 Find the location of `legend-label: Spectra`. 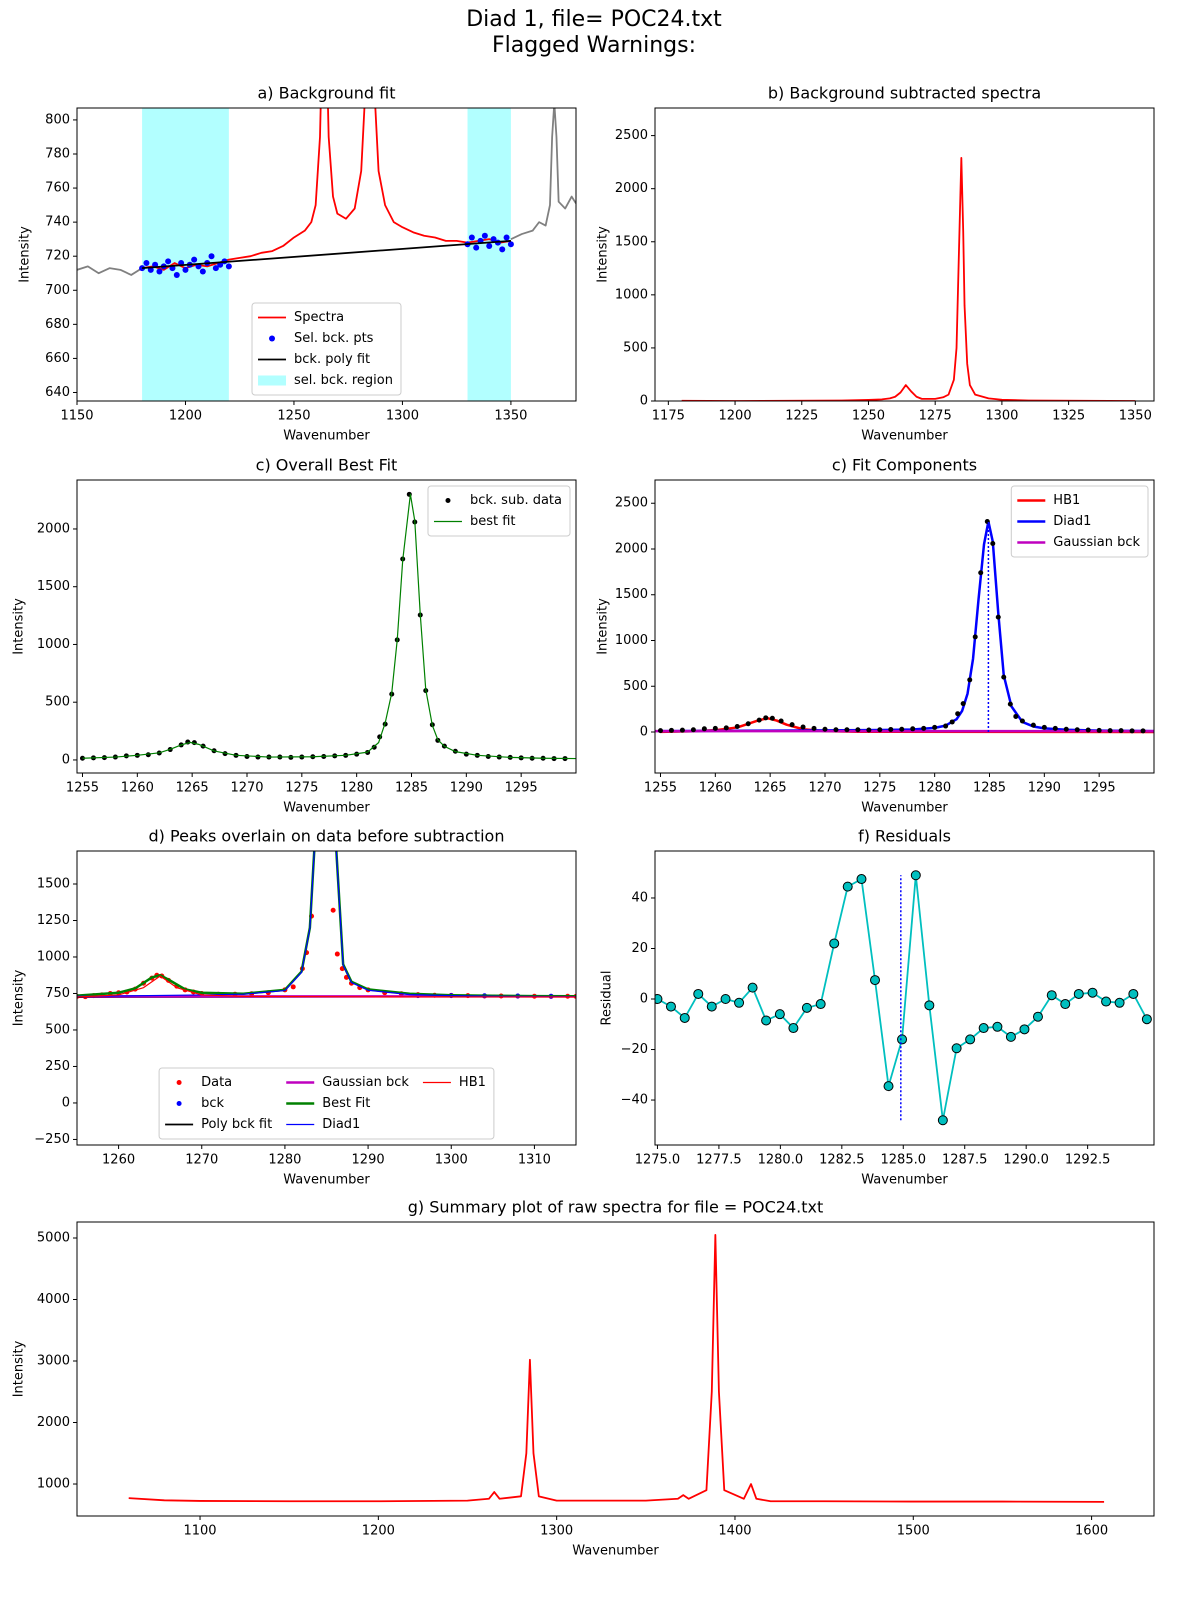

legend-label: Spectra is located at coordinates (319, 317).